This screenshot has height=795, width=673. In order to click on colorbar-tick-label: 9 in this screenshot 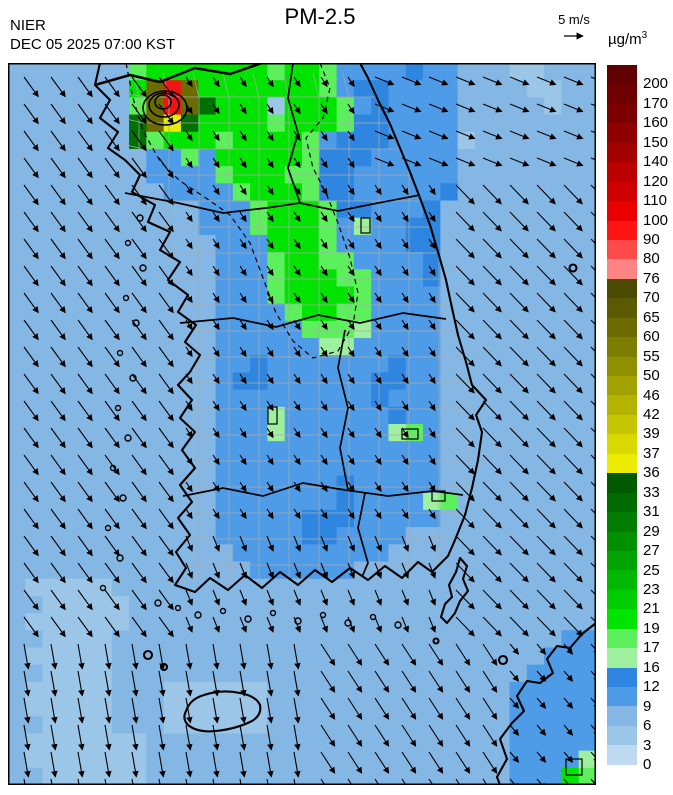, I will do `click(647, 706)`.